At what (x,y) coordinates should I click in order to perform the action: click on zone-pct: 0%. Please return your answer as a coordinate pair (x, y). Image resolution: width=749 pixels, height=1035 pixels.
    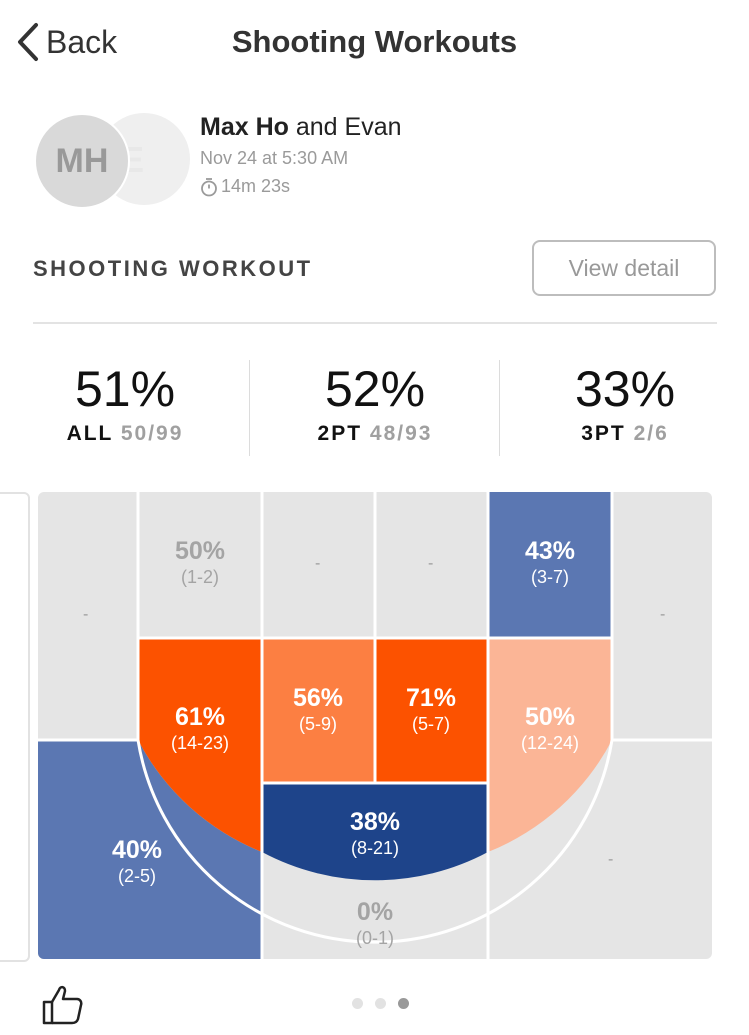
    Looking at the image, I should click on (375, 912).